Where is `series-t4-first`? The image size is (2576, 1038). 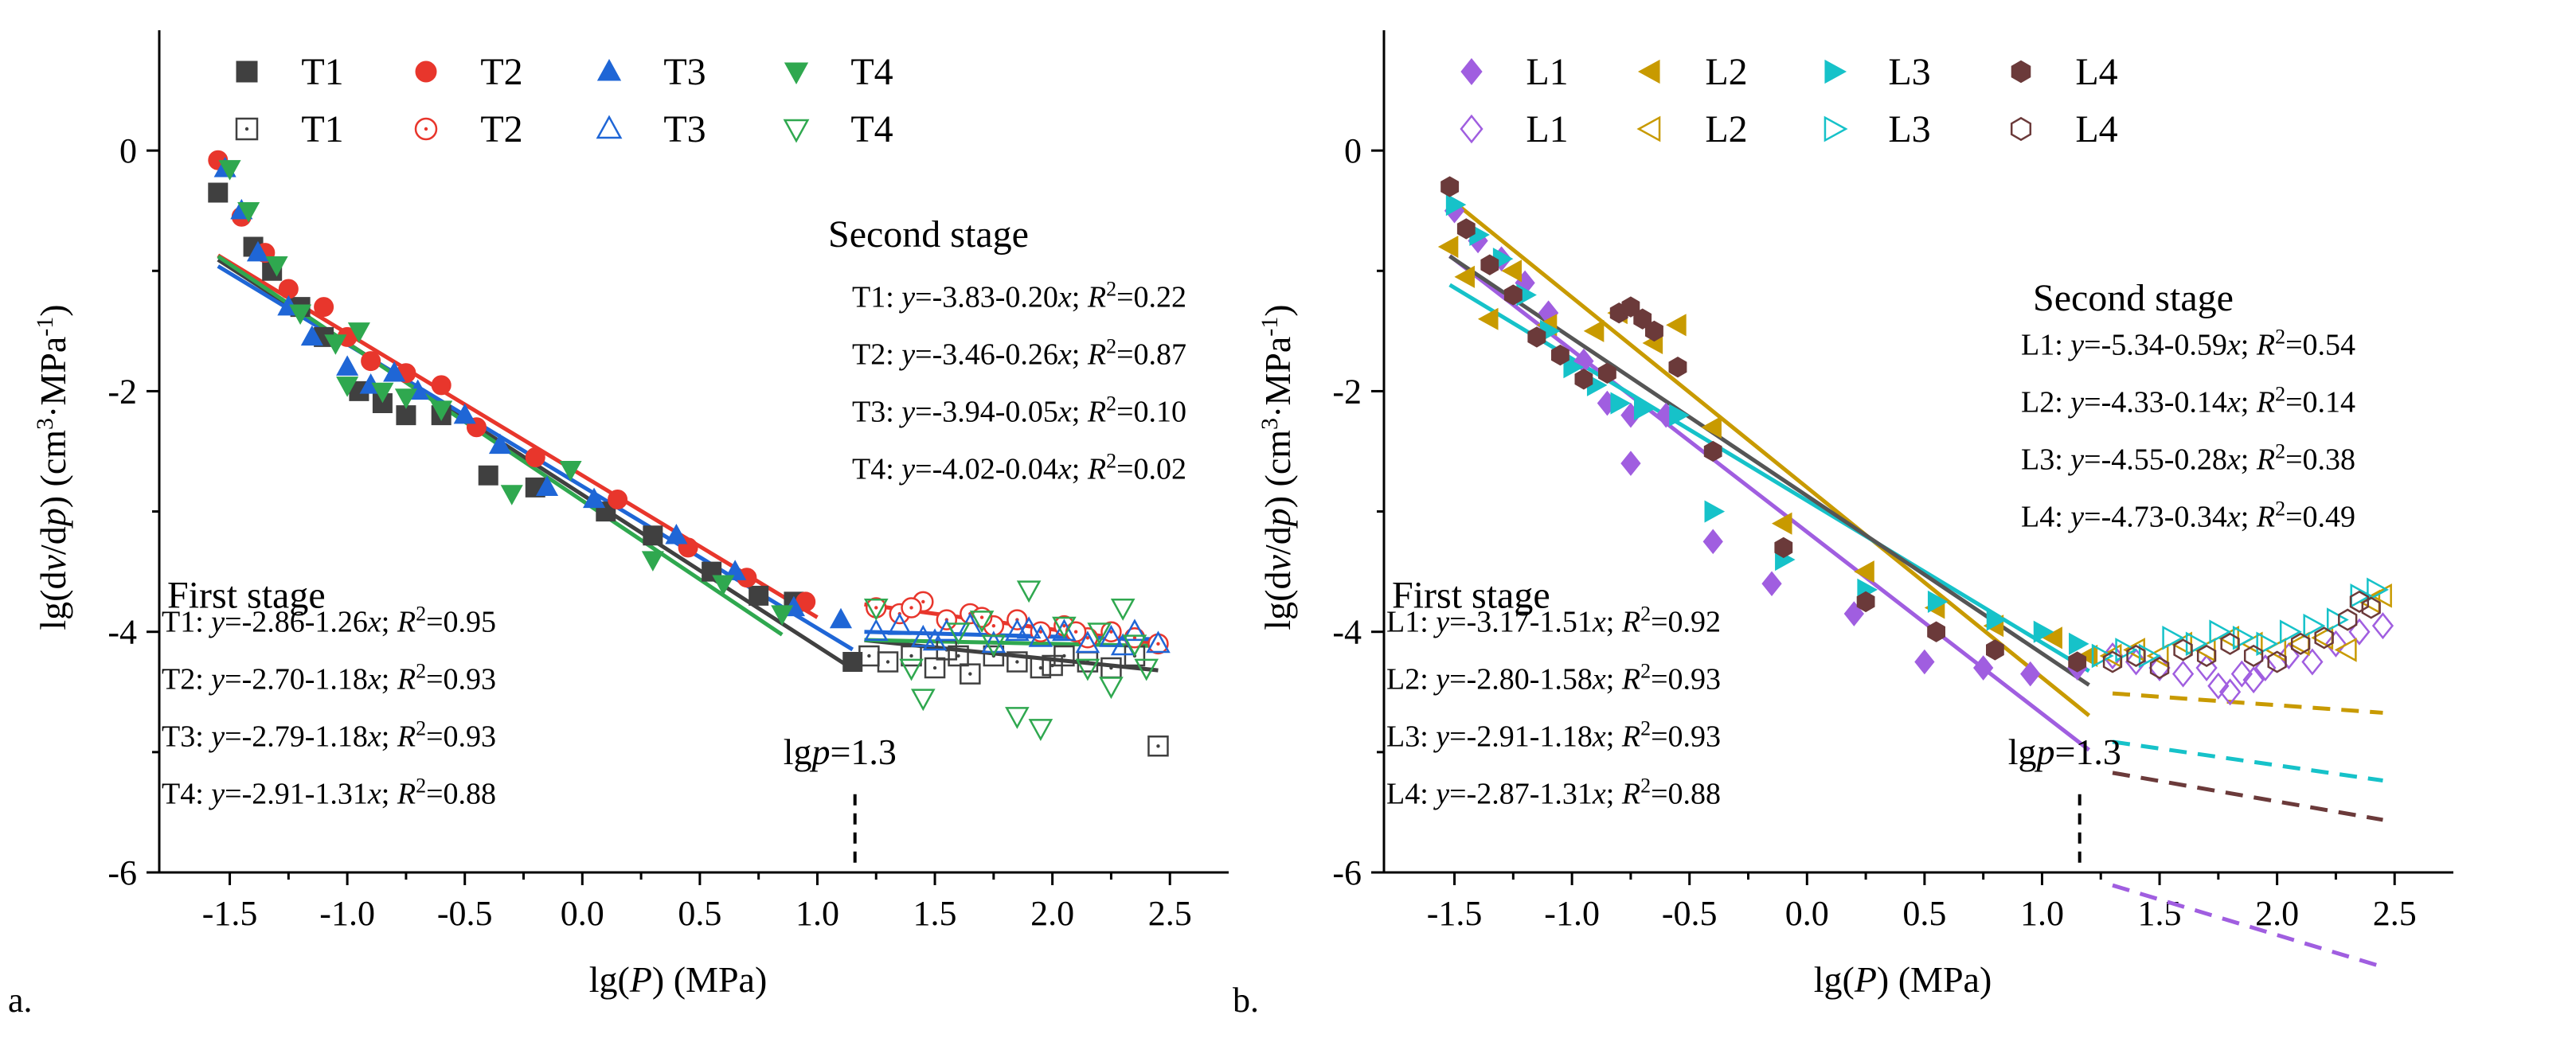 series-t4-first is located at coordinates (506, 393).